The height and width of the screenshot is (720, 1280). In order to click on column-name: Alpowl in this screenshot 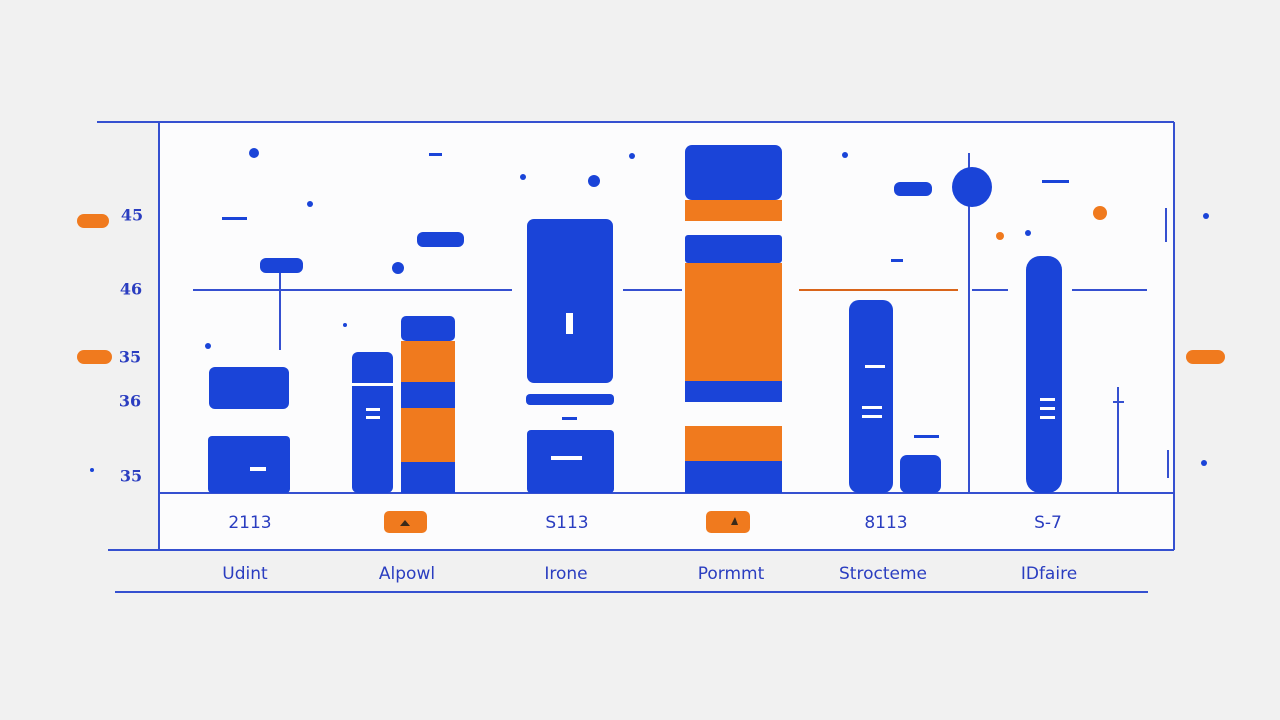, I will do `click(407, 574)`.